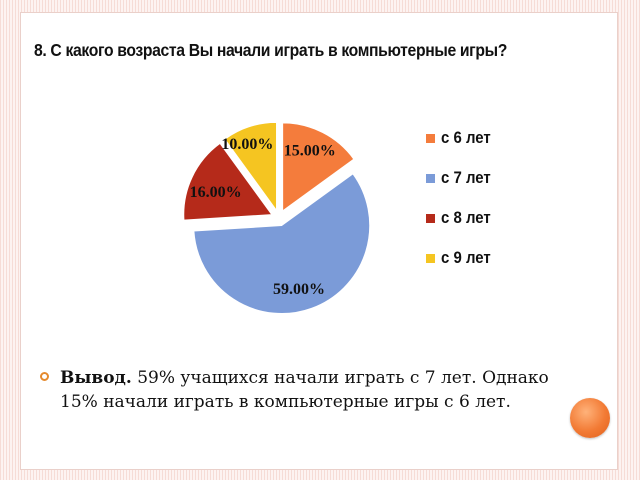 The image size is (640, 480). I want to click on data-label-с-9-лет: 10.00%, so click(247, 144).